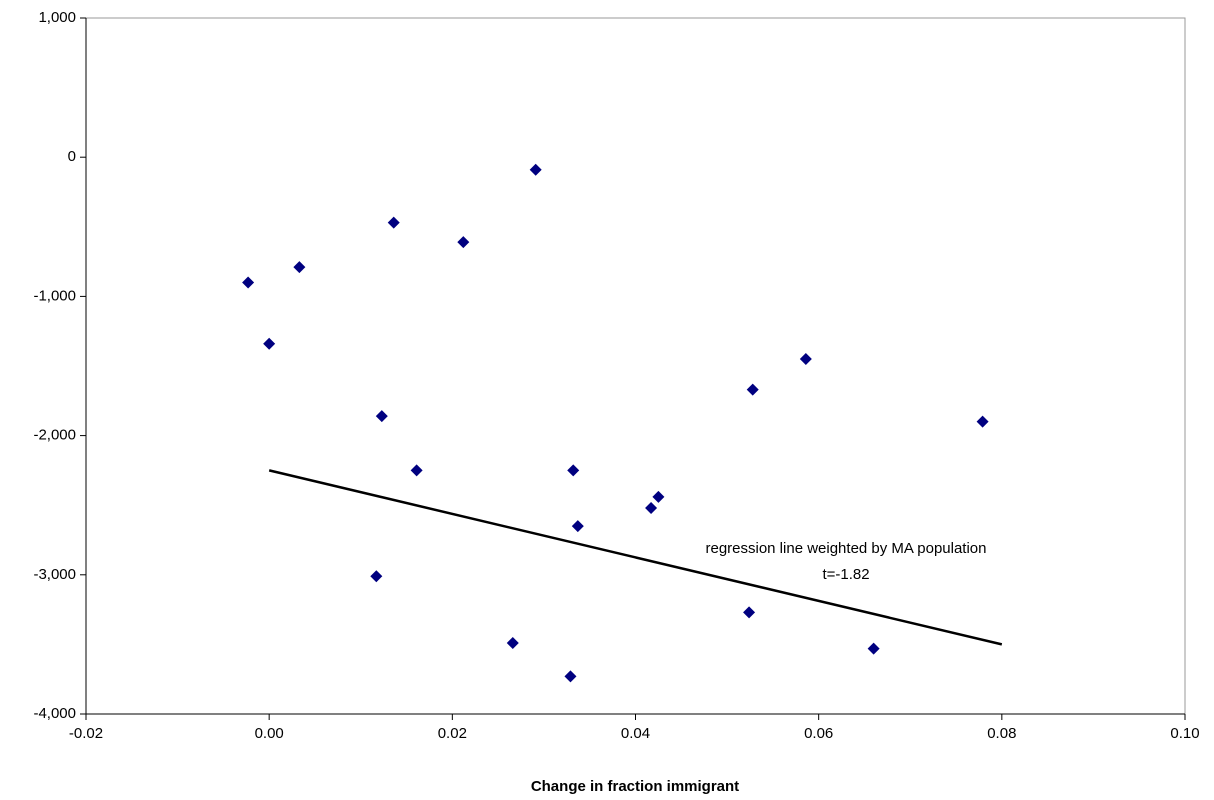 Image resolution: width=1214 pixels, height=800 pixels. What do you see at coordinates (635, 733) in the screenshot?
I see `x-tick-label: 0.04` at bounding box center [635, 733].